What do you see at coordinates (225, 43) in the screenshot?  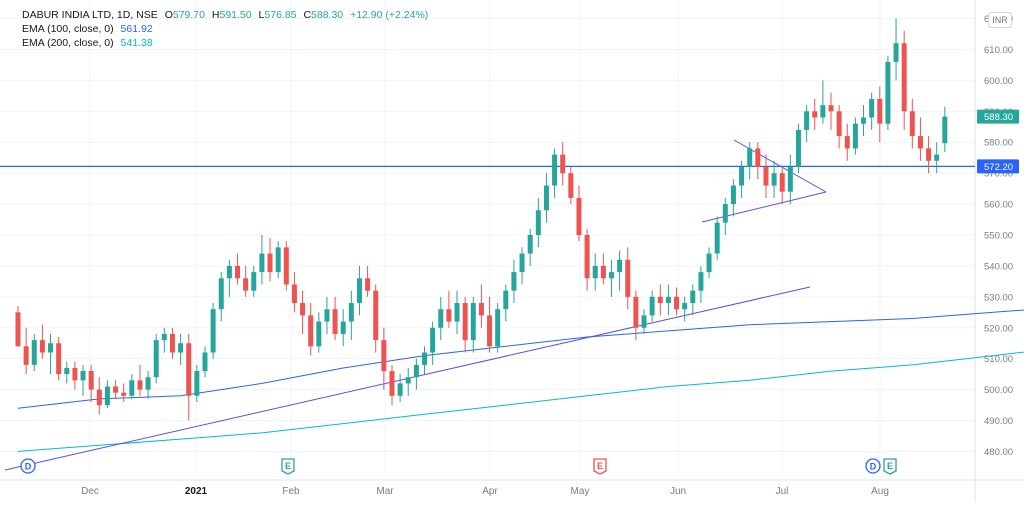 I see `legend-ema200-row: EMA (200, close, 0) 541.38` at bounding box center [225, 43].